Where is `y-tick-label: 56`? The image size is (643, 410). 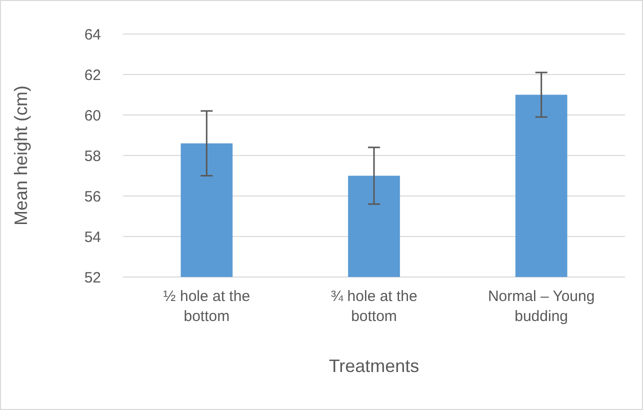
y-tick-label: 56 is located at coordinates (92, 197).